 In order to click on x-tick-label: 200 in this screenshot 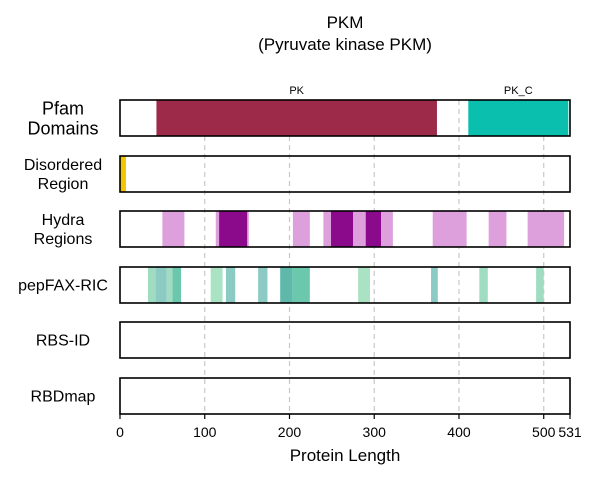, I will do `click(290, 432)`.